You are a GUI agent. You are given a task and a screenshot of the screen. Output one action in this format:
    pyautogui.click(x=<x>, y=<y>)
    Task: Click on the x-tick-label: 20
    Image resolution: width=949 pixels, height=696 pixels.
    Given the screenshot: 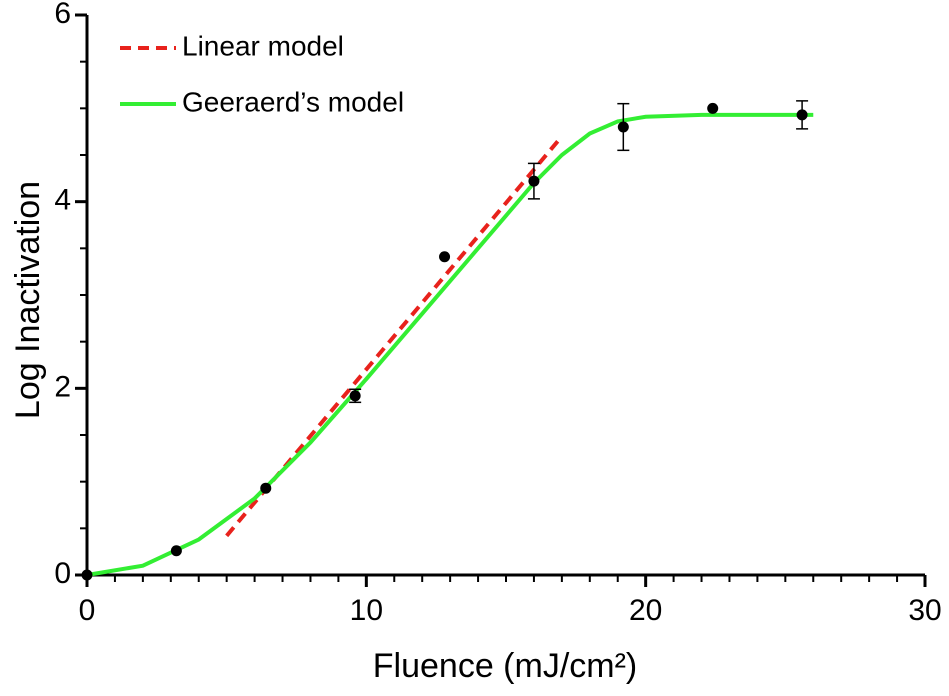 What is the action you would take?
    pyautogui.click(x=645, y=610)
    